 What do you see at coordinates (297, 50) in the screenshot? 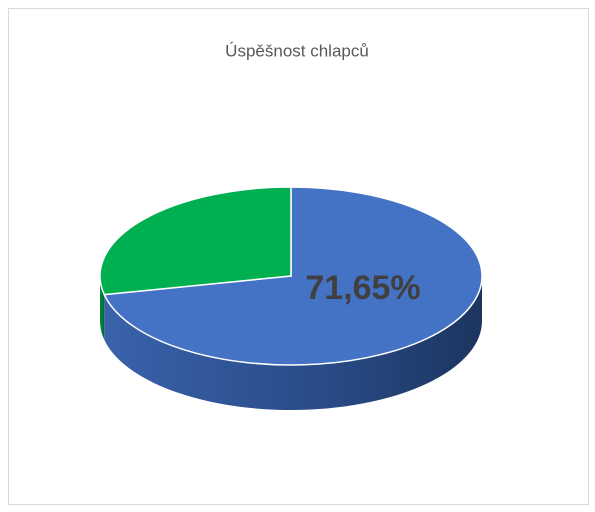
I see `chart-title: Úspěšnost chlapců` at bounding box center [297, 50].